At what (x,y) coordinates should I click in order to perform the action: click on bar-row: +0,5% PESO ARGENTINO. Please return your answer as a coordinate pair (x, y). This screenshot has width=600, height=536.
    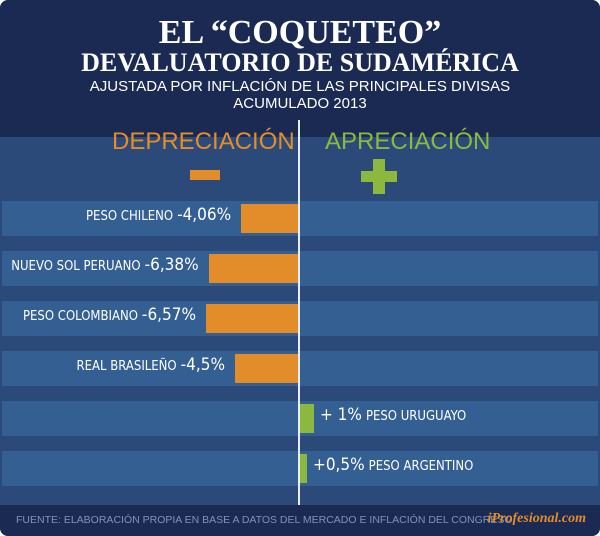
    Looking at the image, I should click on (300, 468).